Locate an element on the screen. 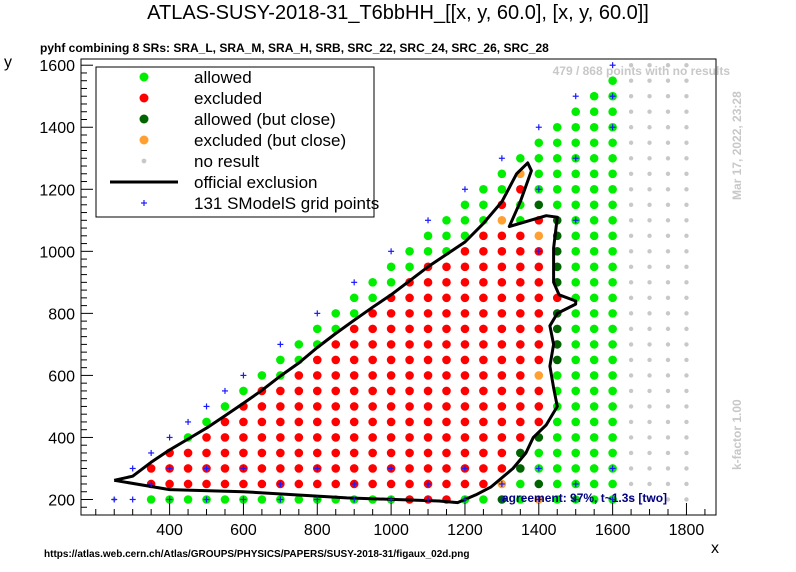 The height and width of the screenshot is (572, 796). legend-entry: allowed is located at coordinates (195, 77).